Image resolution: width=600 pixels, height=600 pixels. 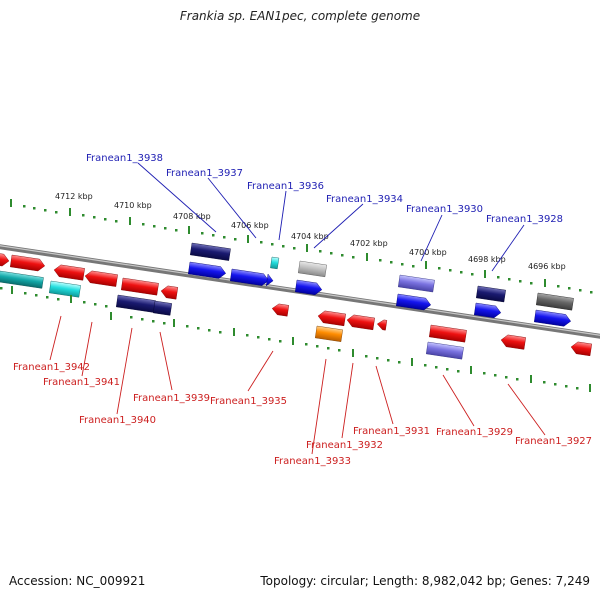 I want to click on scale-label: 4696 kbp, so click(x=547, y=266).